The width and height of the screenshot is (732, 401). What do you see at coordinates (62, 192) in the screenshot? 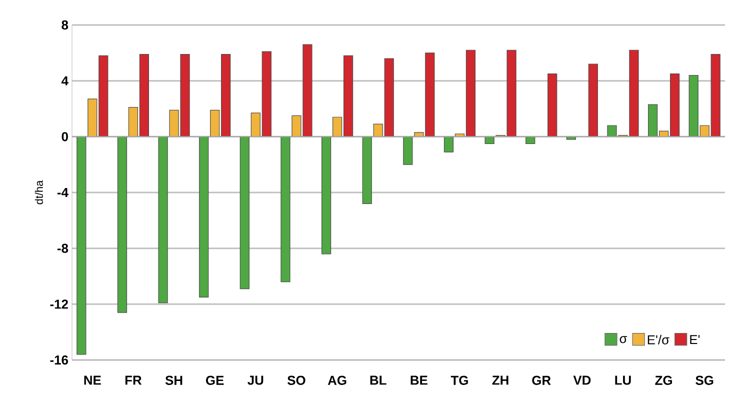
I see `y-tick-label: -4` at bounding box center [62, 192].